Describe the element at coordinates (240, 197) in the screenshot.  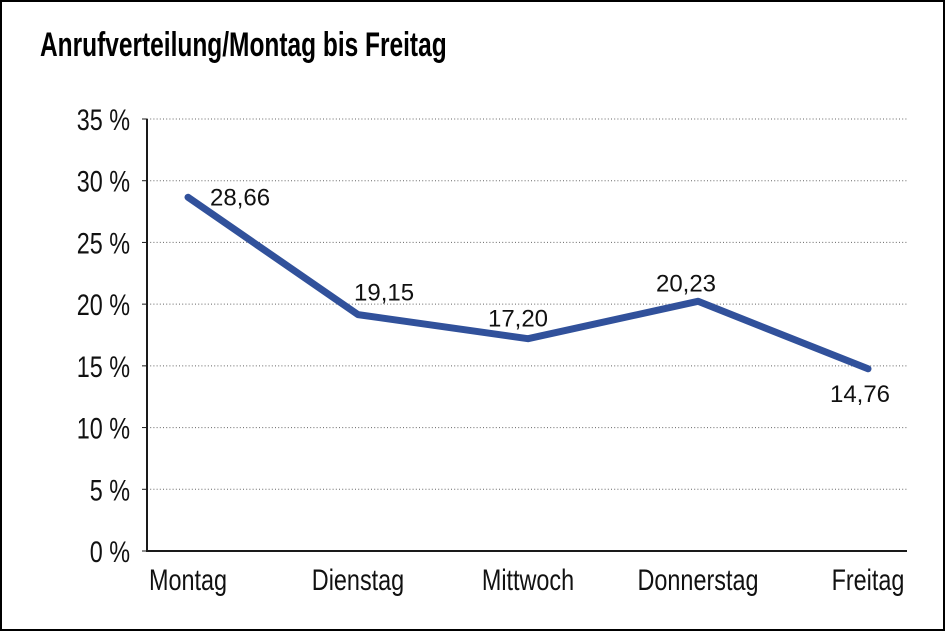
I see `value-label: 28,66` at that location.